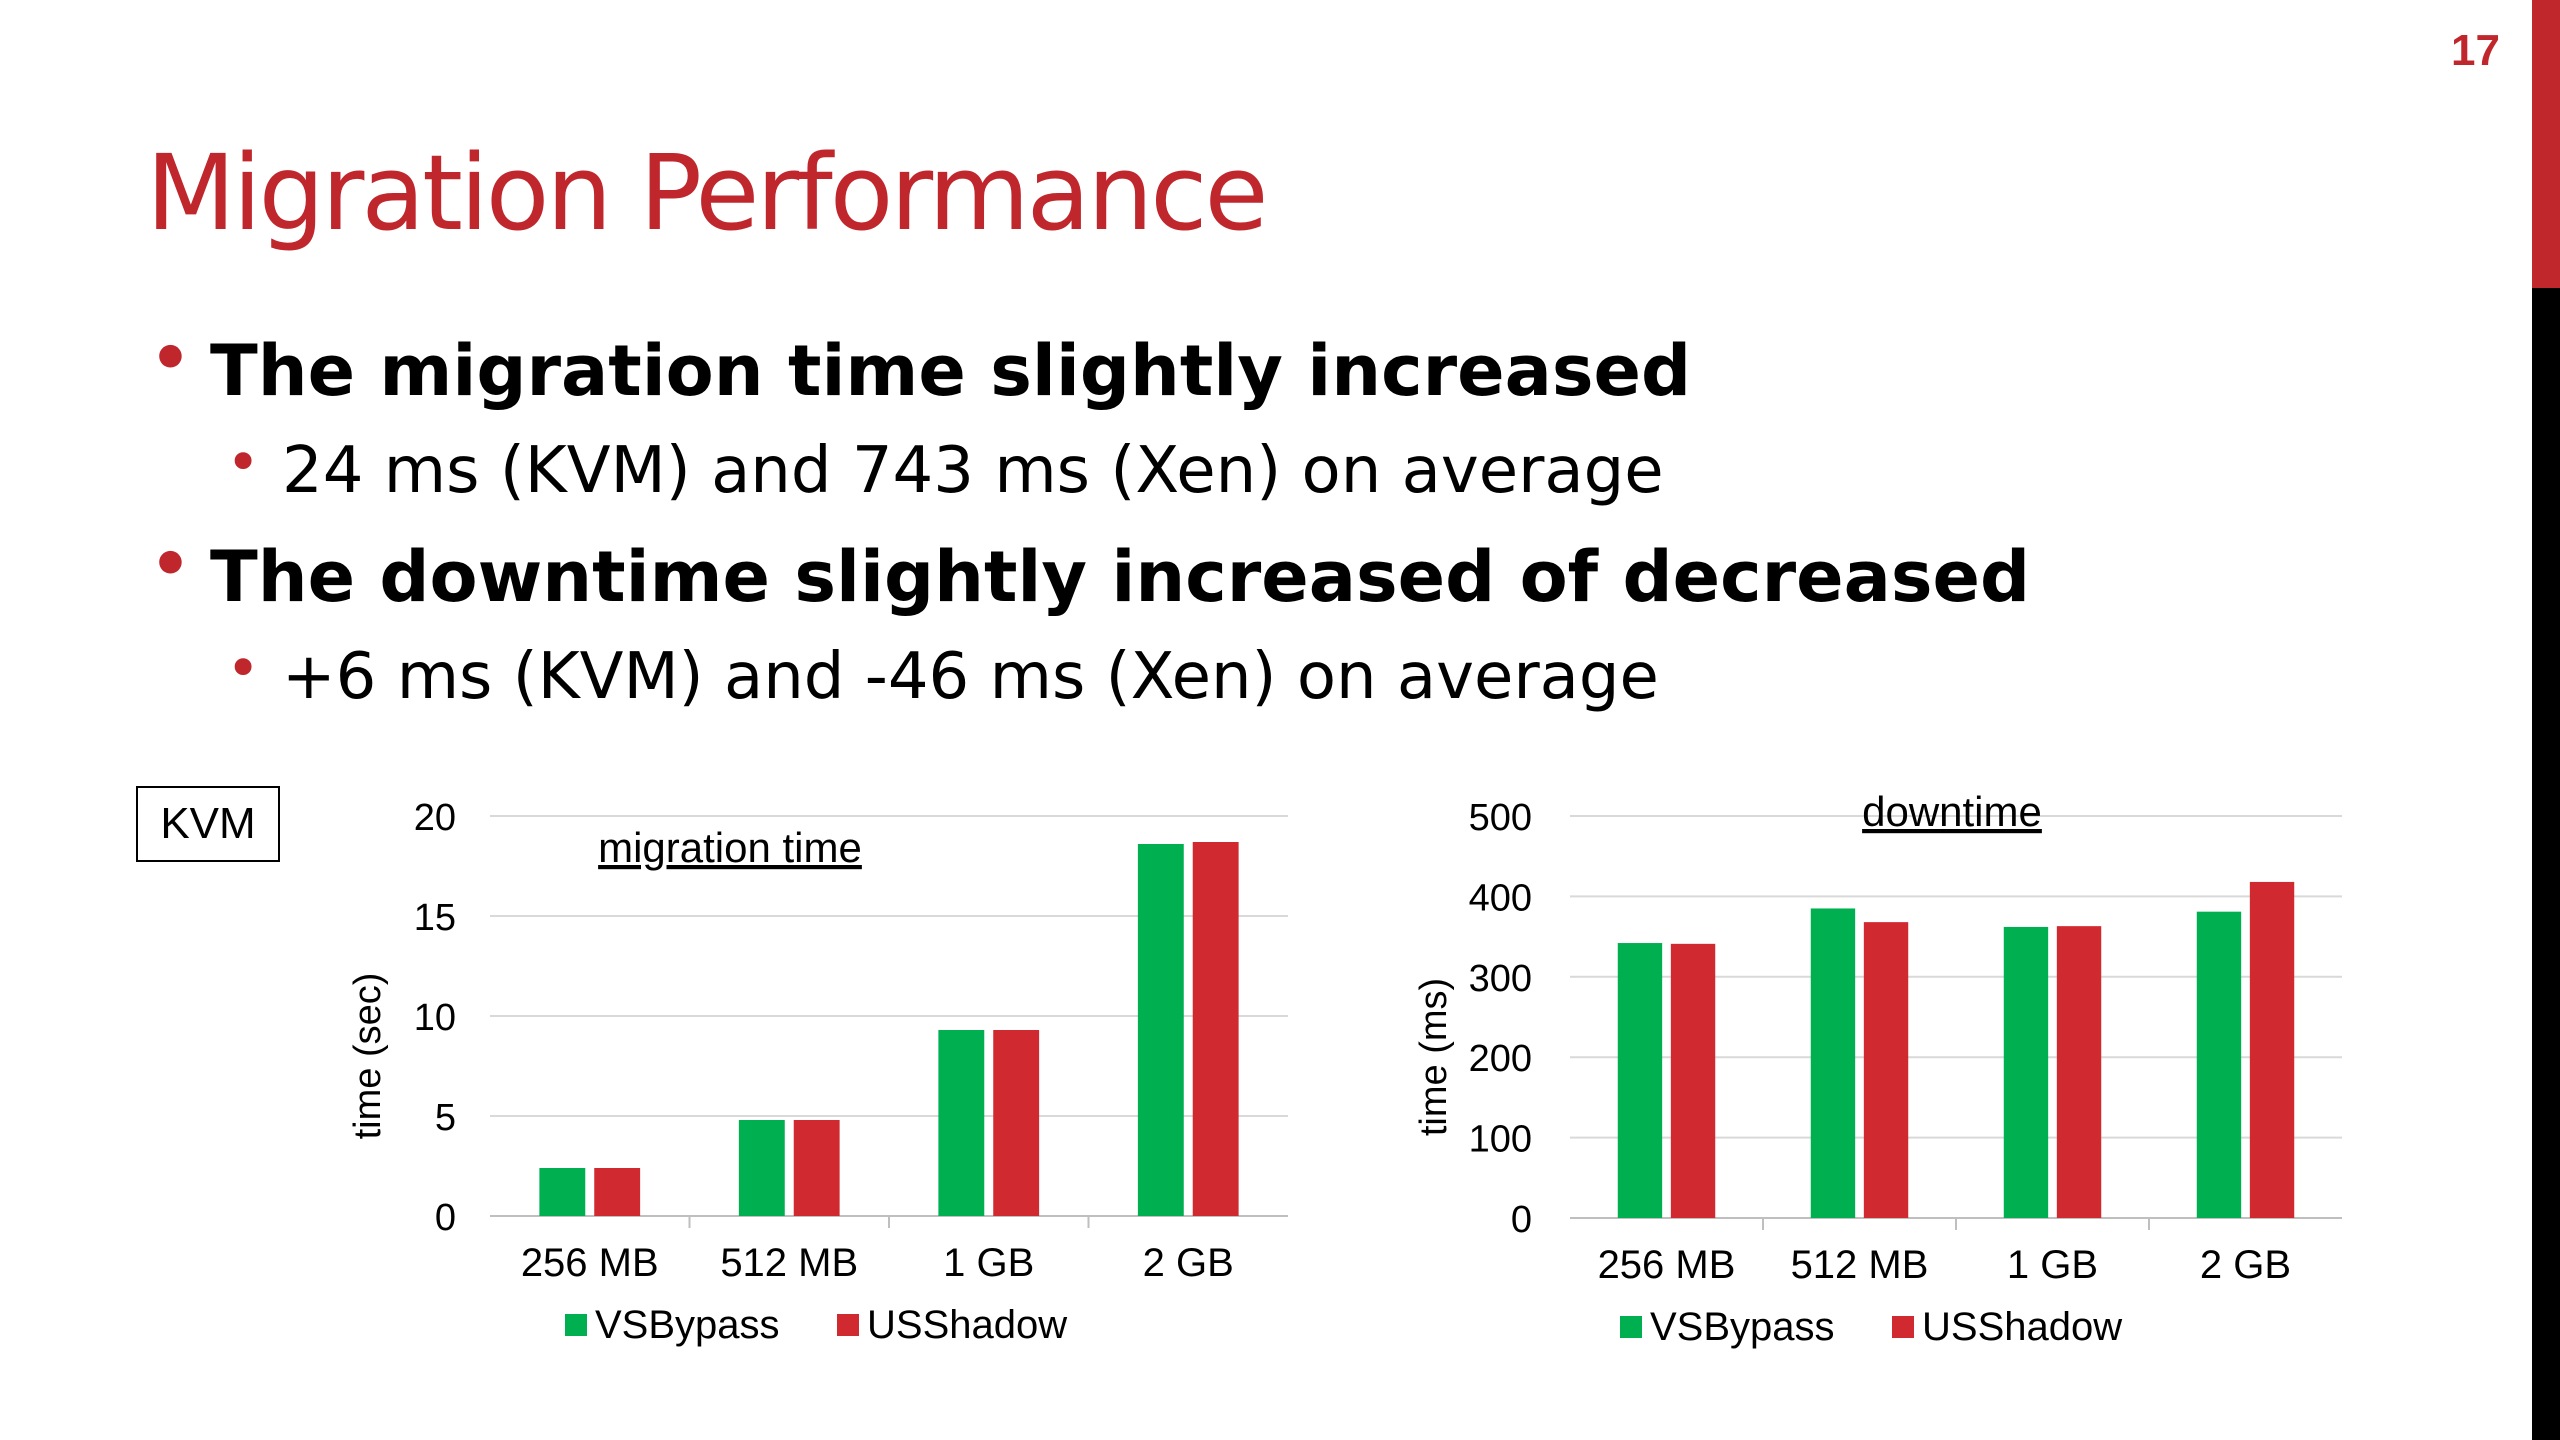 The width and height of the screenshot is (2560, 1440). Describe the element at coordinates (2546, 144) in the screenshot. I see `accent-bar` at that location.